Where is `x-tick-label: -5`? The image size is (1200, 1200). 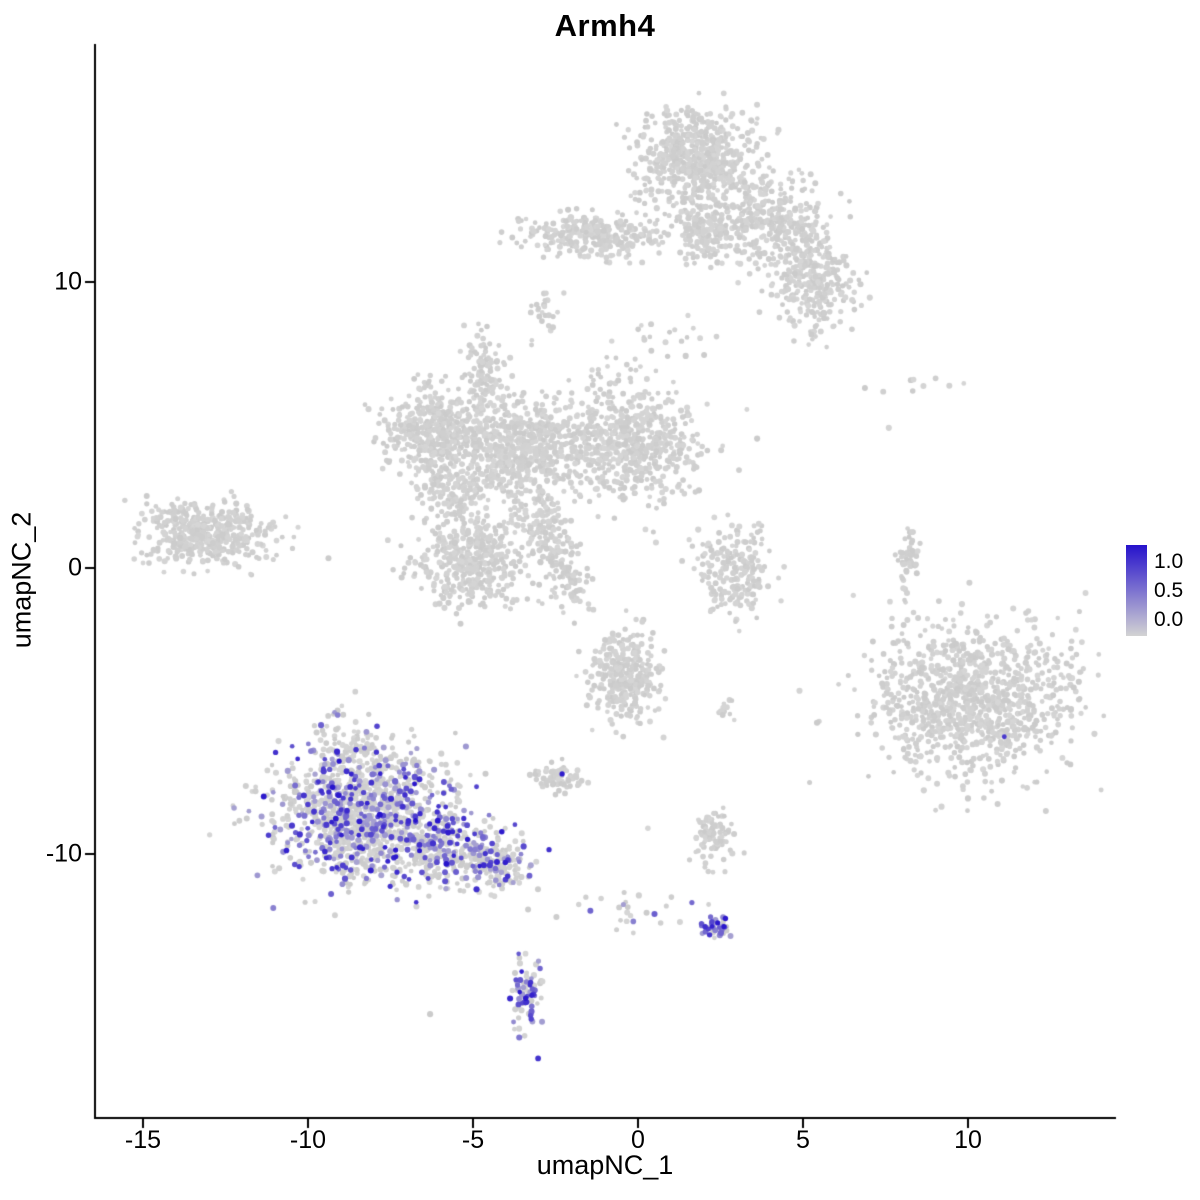
x-tick-label: -5 is located at coordinates (473, 1140).